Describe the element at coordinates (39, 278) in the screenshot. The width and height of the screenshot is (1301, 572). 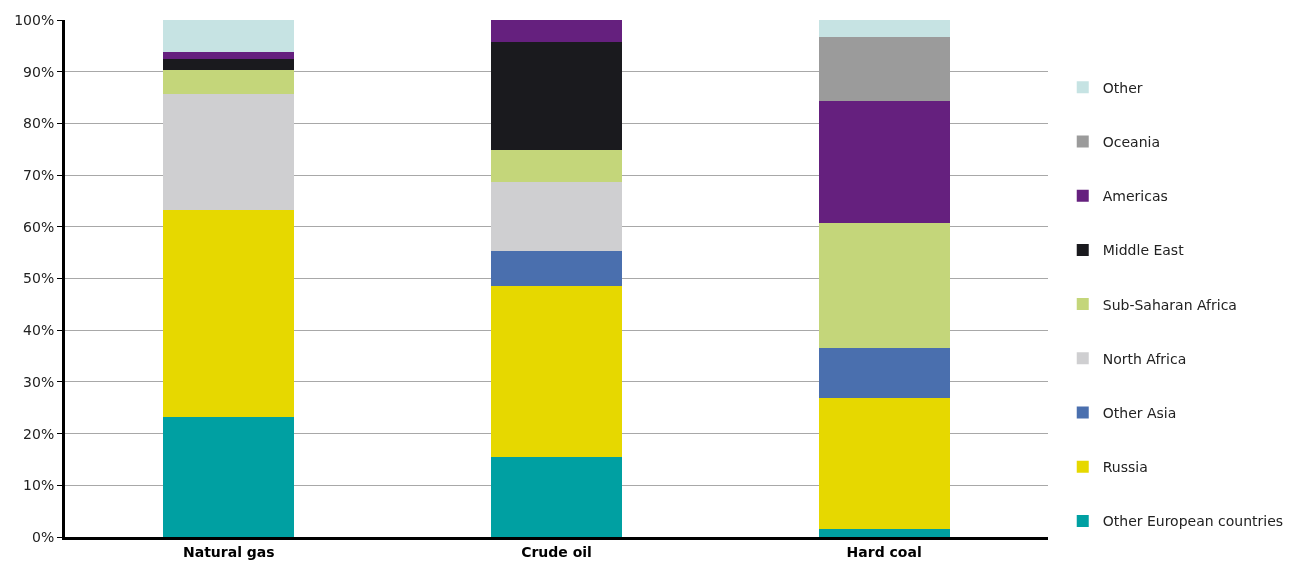
I see `y-tick-label: 50%` at that location.